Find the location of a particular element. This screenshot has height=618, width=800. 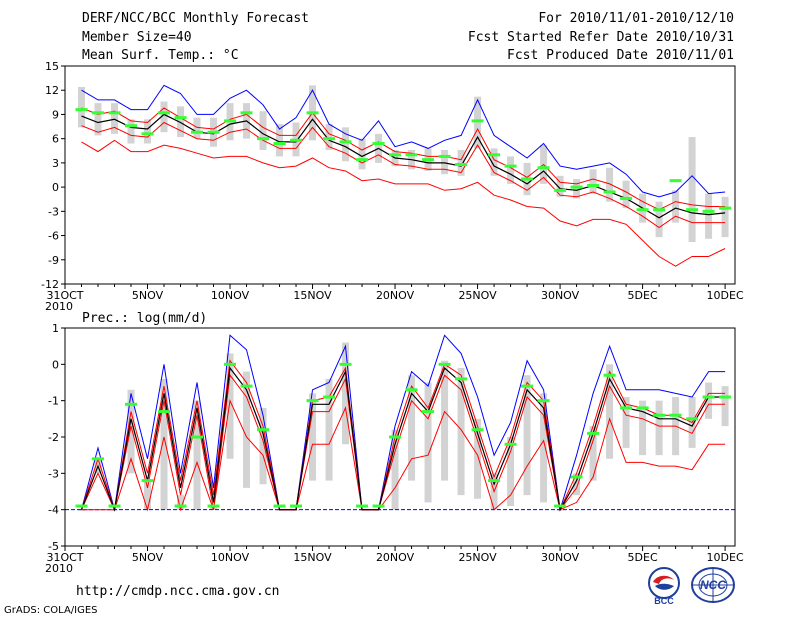

temp-ytick-label: -6 is located at coordinates (53, 236).